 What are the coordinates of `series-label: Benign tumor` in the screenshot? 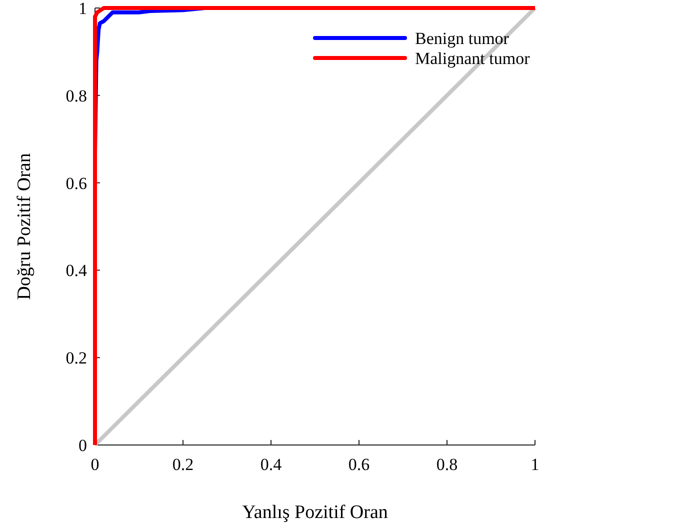 It's located at (462, 38).